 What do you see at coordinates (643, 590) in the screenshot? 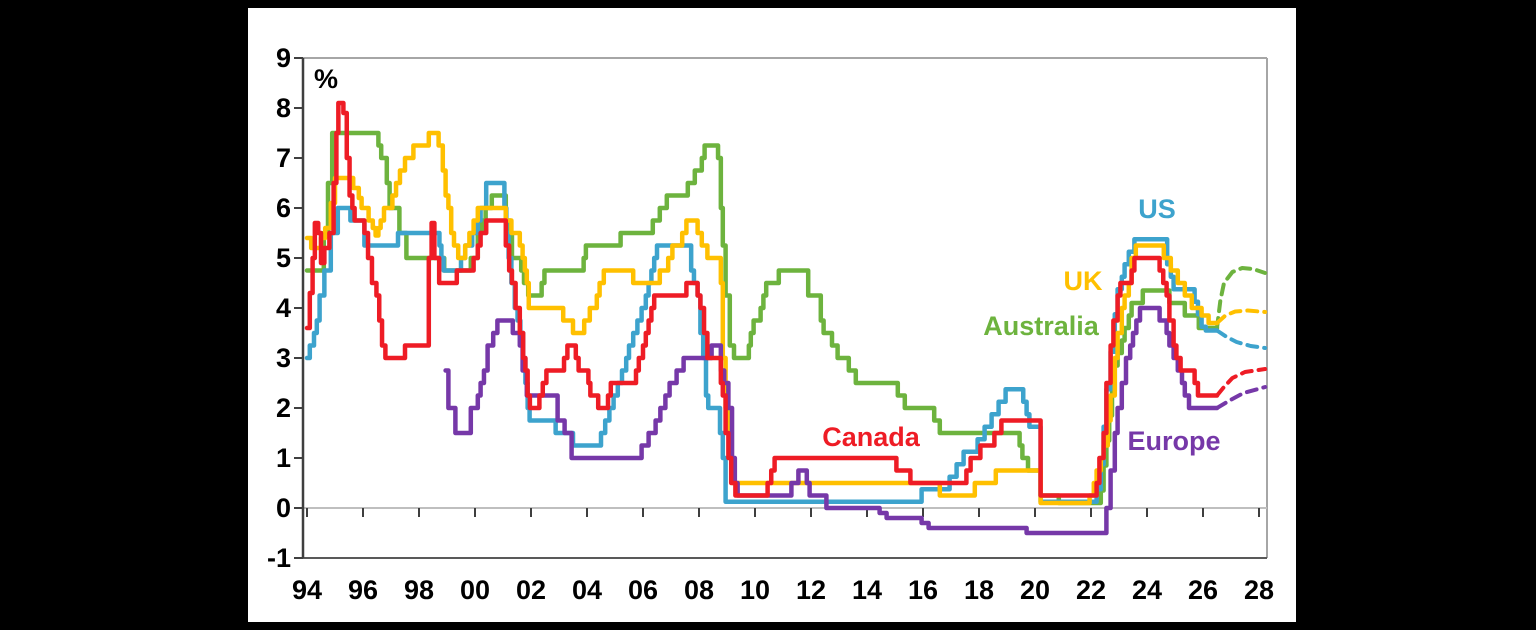
I see `x-tick-label: 06` at bounding box center [643, 590].